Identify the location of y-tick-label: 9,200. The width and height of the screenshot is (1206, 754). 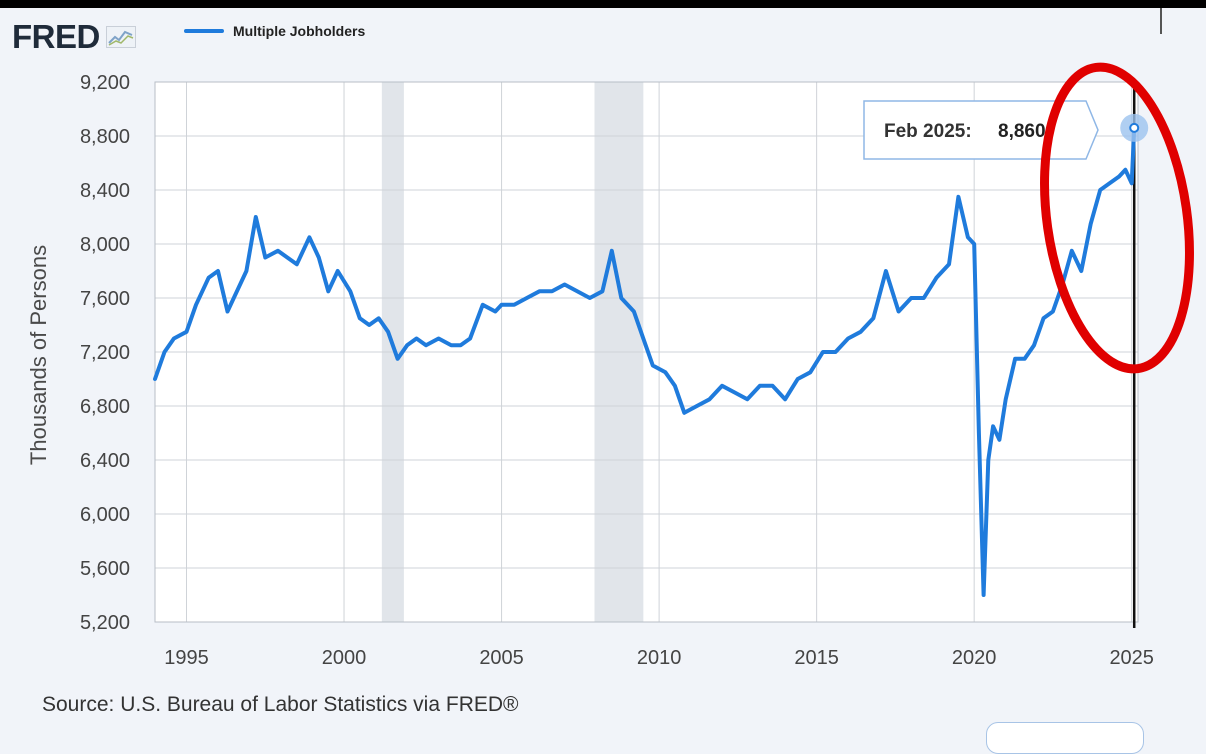
(105, 83).